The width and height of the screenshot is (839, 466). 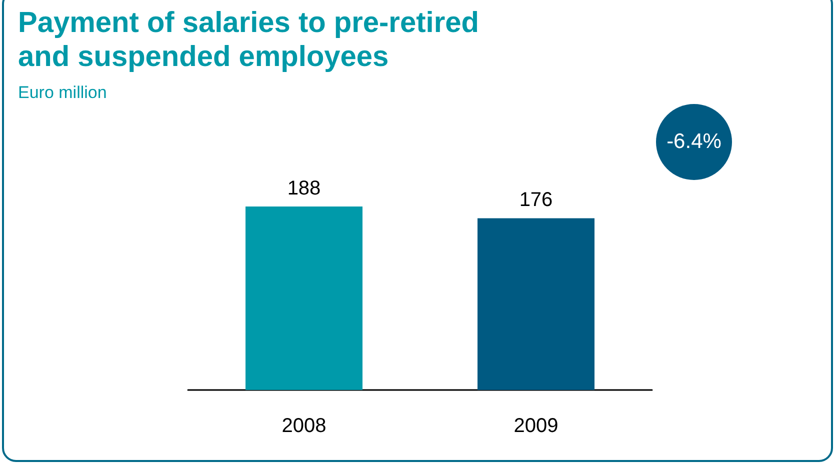 What do you see at coordinates (249, 40) in the screenshot?
I see `chart-title: Payment of salaries to pre-retired and suspended employees` at bounding box center [249, 40].